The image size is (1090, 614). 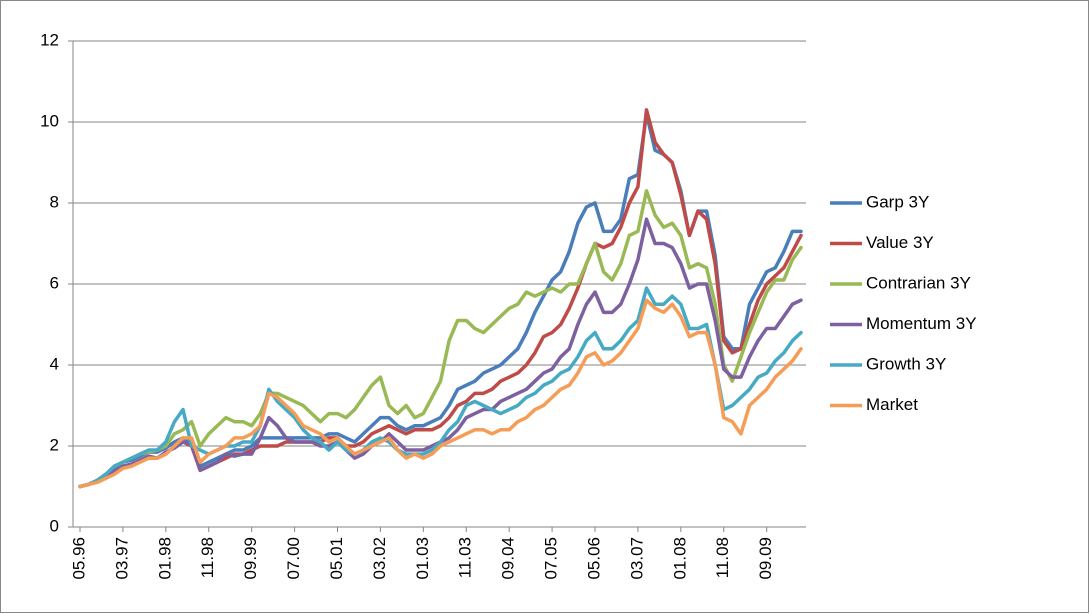 I want to click on x-tick-label: 09.04, so click(x=508, y=558).